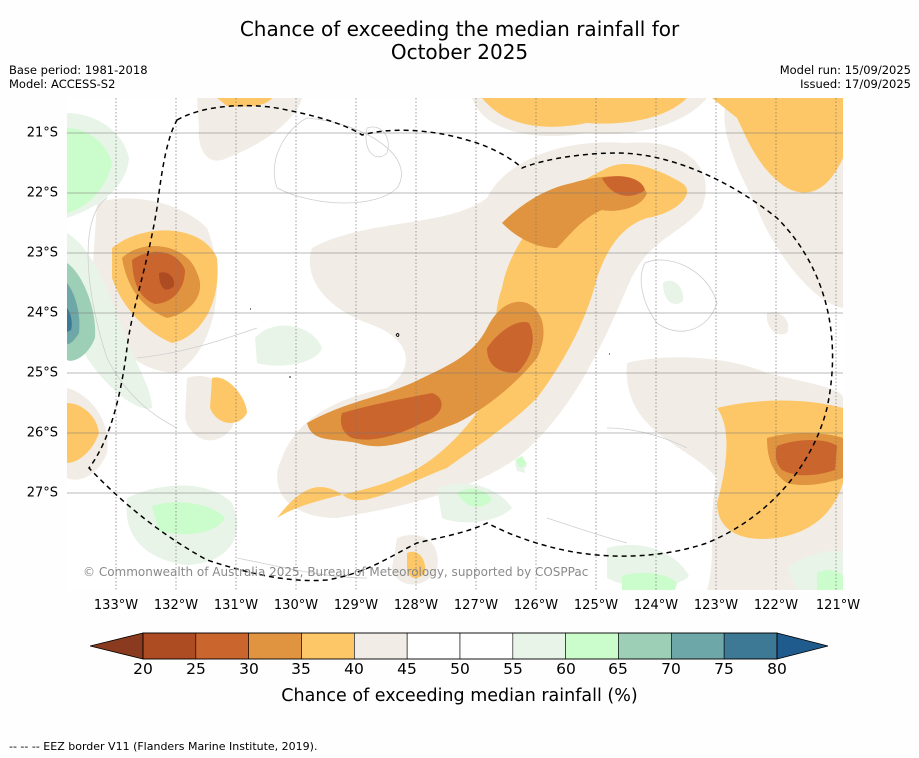 This screenshot has height=758, width=919. I want to click on colorbar-tick-75: 75, so click(724, 669).